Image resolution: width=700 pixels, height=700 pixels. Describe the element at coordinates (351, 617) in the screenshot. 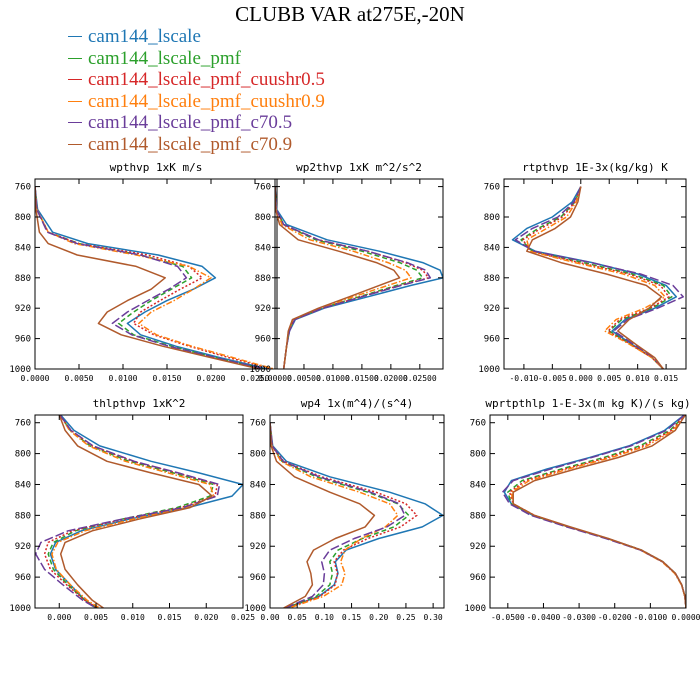

I see `x-tick-label: 0.15` at that location.